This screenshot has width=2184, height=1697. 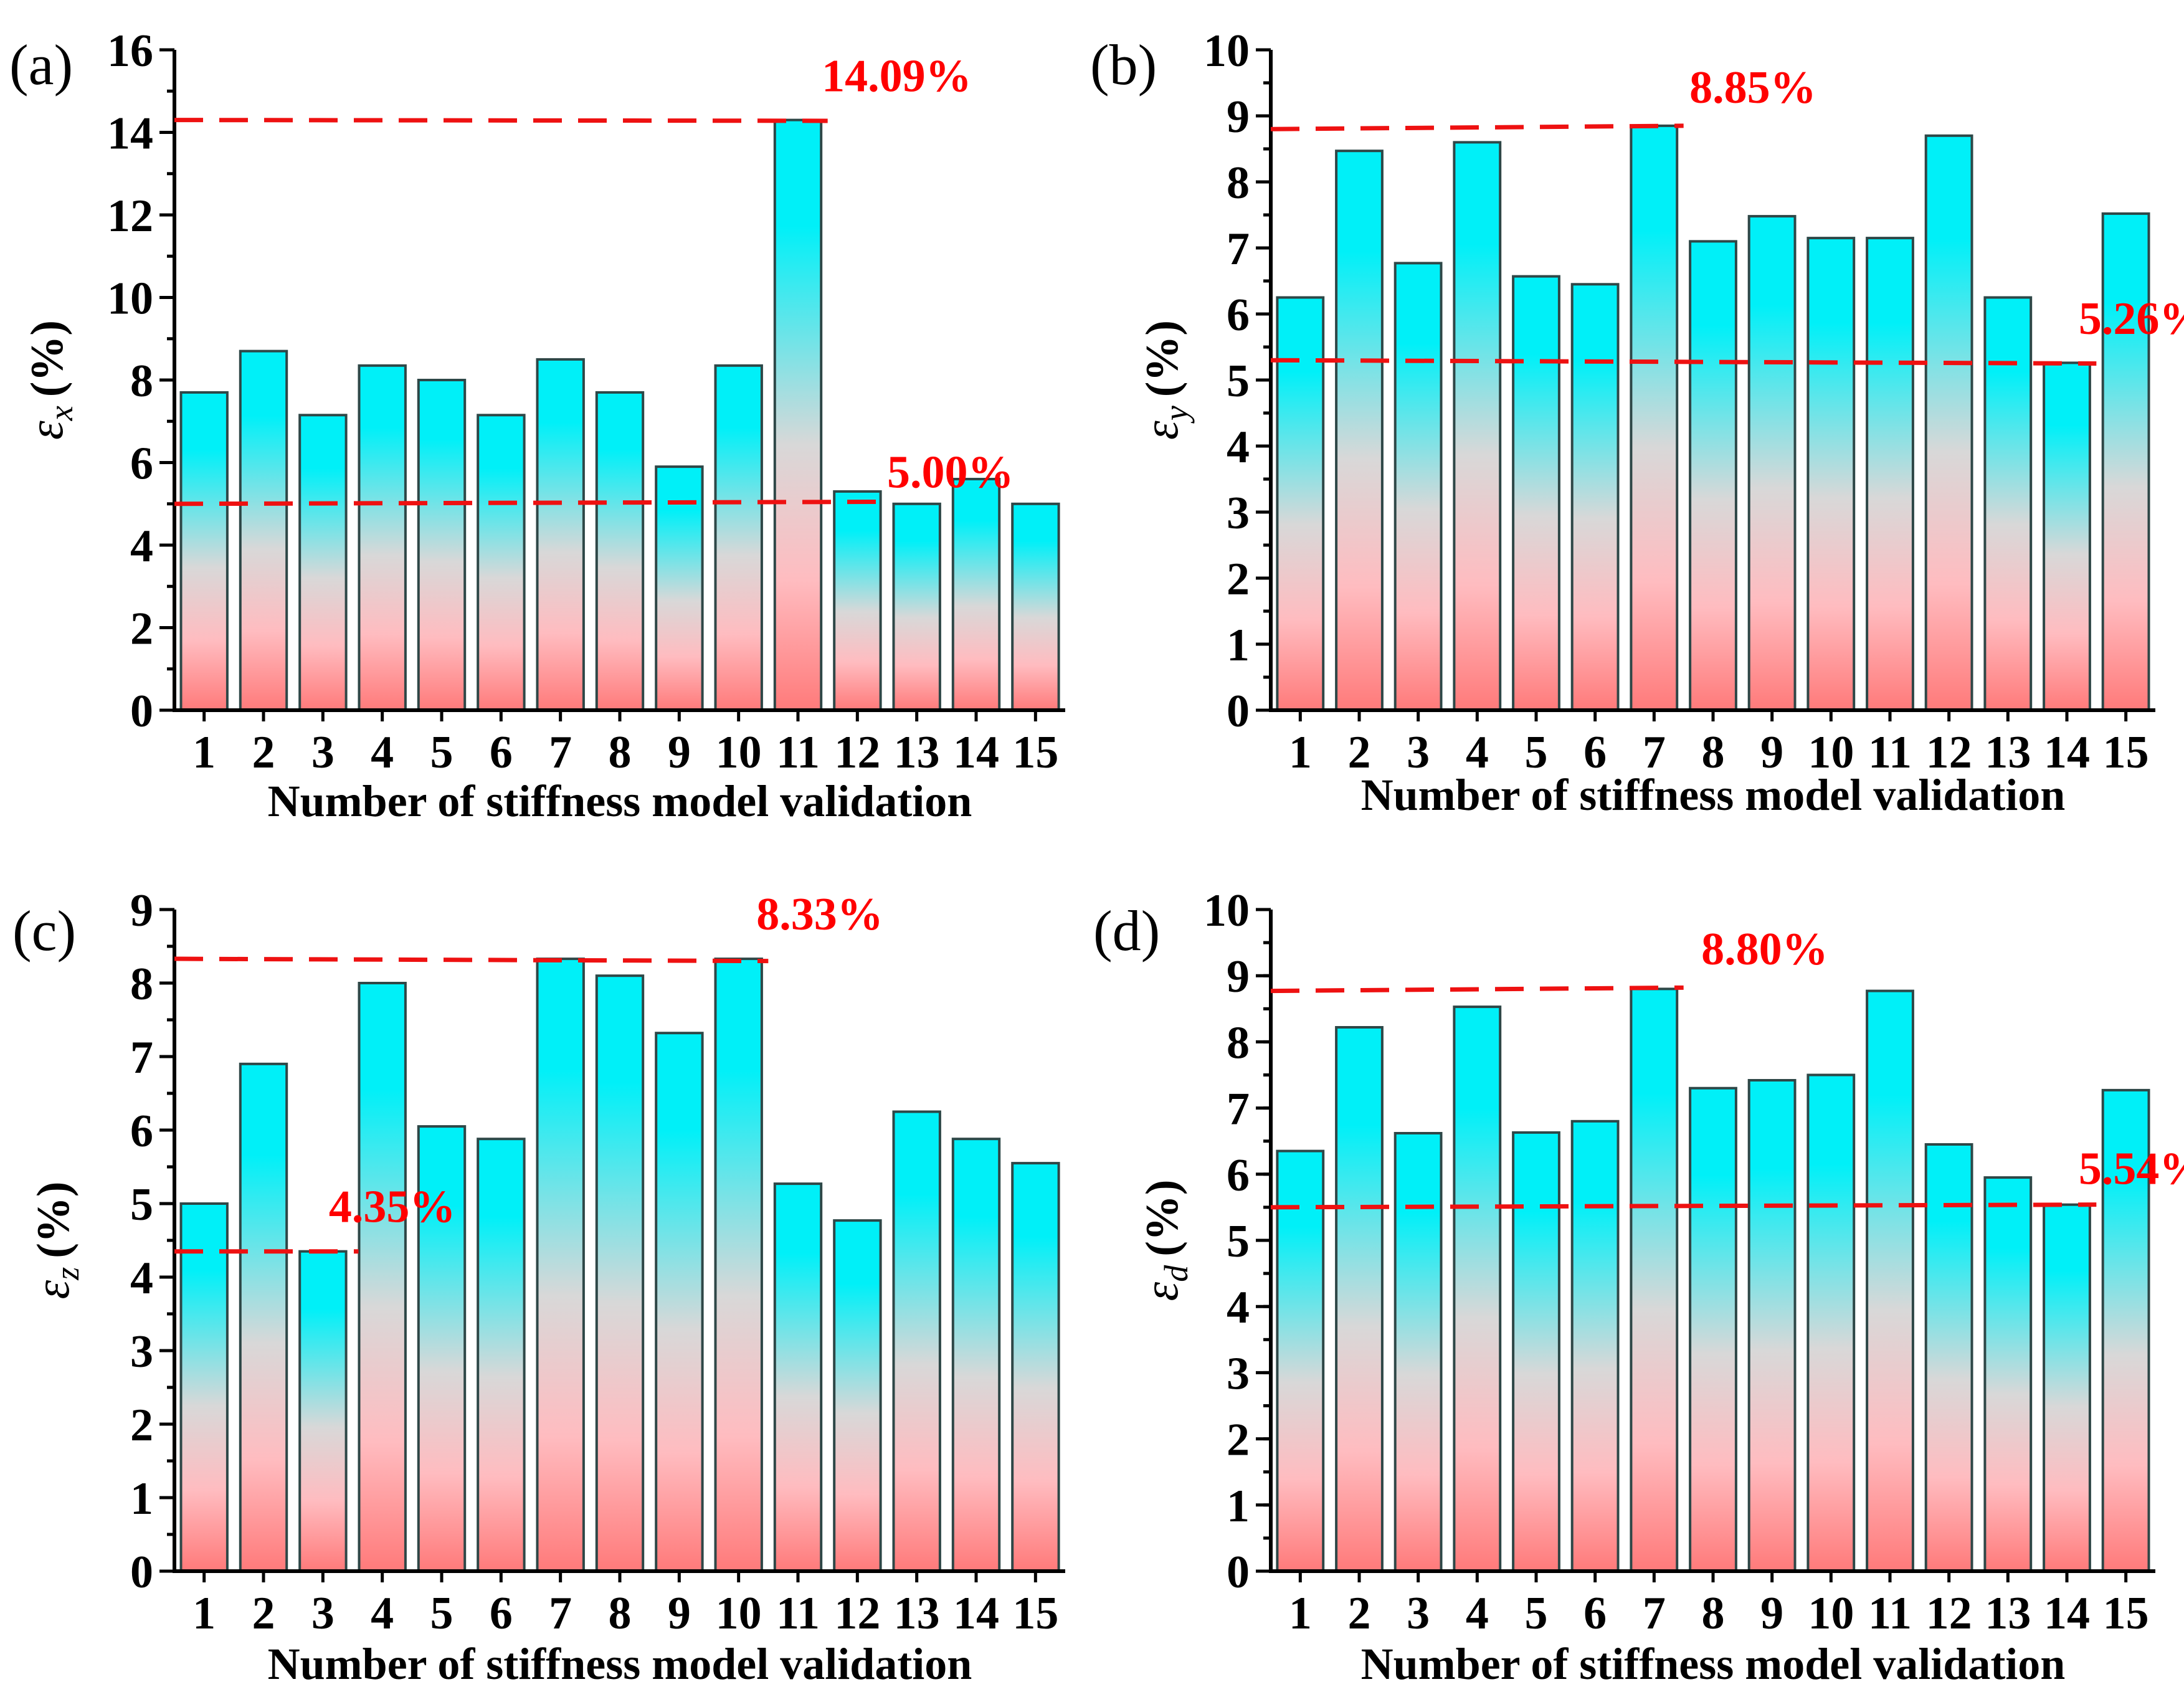 I want to click on y-axis-title: εx(%), so click(x=49, y=380).